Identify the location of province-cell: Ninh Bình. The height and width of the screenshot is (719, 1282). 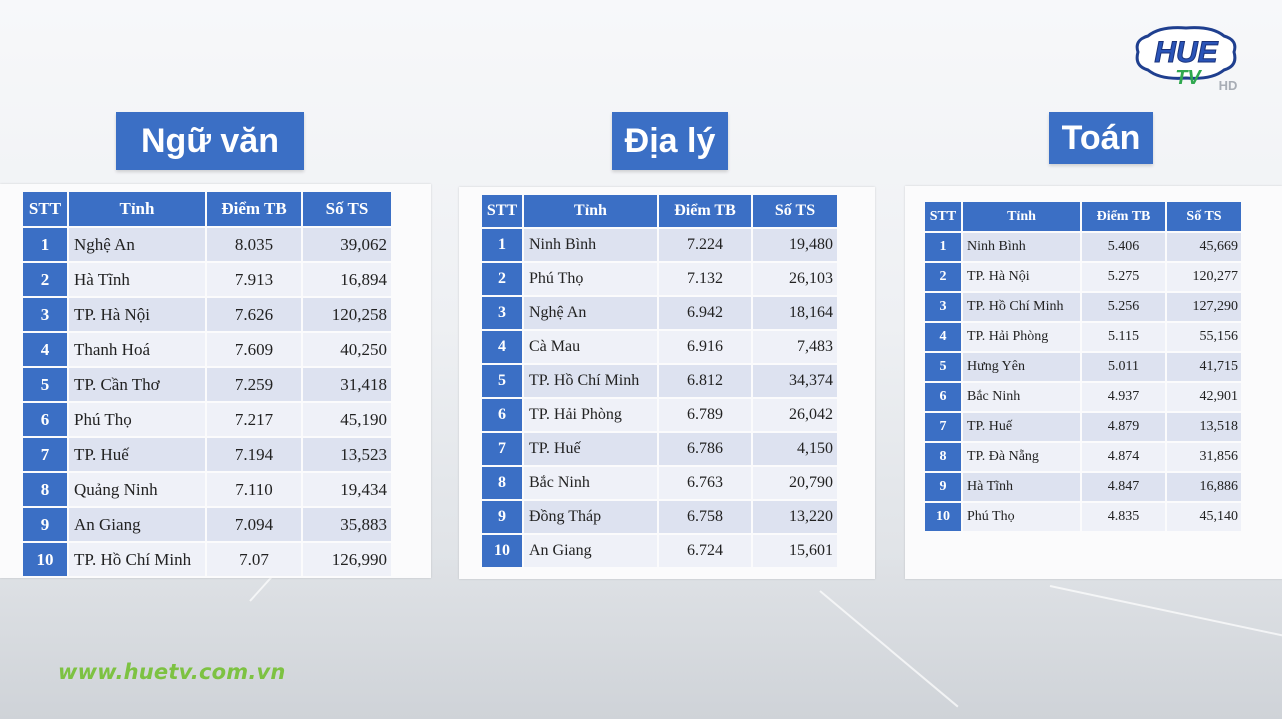
(1021, 247).